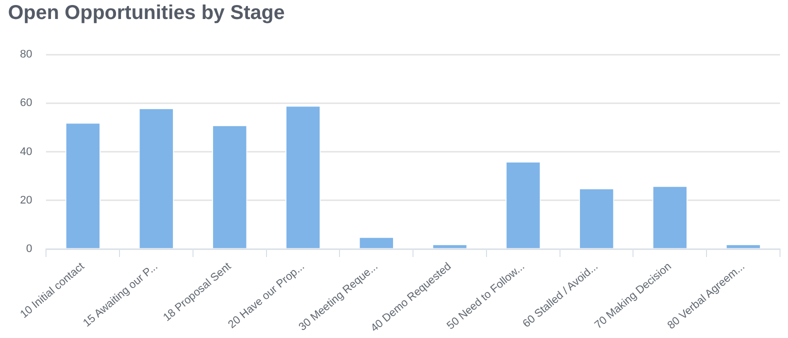 The image size is (788, 338). What do you see at coordinates (26, 54) in the screenshot?
I see `y-tick-label: 80` at bounding box center [26, 54].